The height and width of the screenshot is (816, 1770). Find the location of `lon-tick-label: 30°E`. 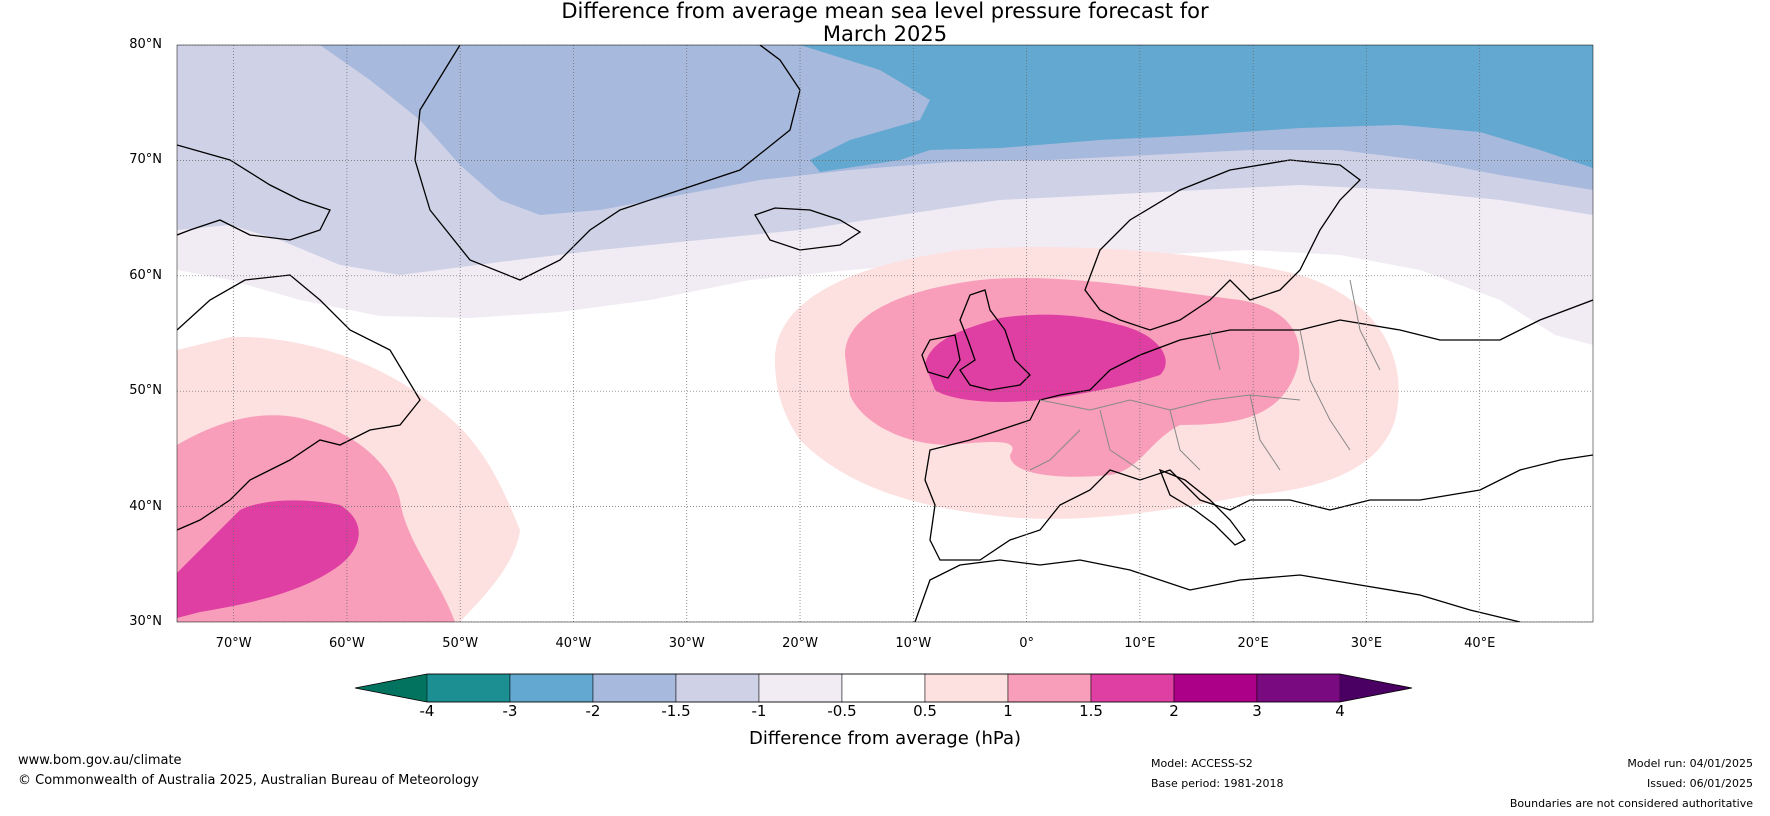

lon-tick-label: 30°E is located at coordinates (1366, 643).